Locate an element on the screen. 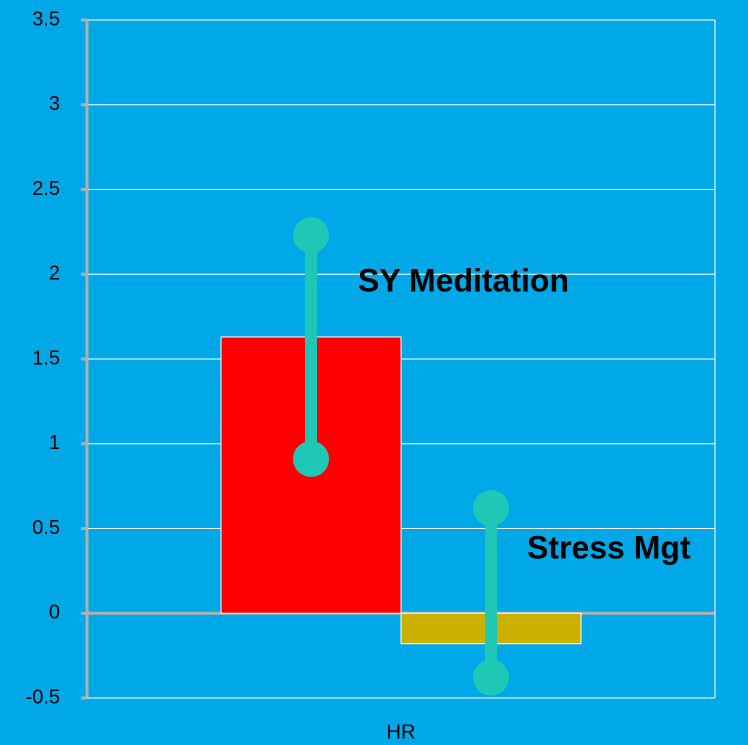 The image size is (748, 745). y-tick-label: 3 is located at coordinates (54, 104).